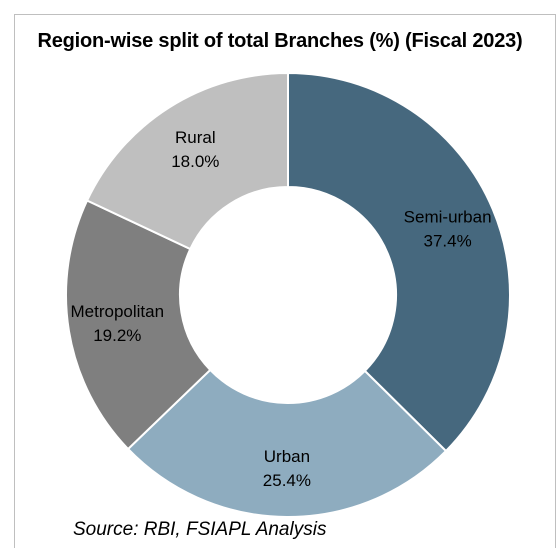 Image resolution: width=560 pixels, height=549 pixels. I want to click on slice-metropolitan, so click(138, 325).